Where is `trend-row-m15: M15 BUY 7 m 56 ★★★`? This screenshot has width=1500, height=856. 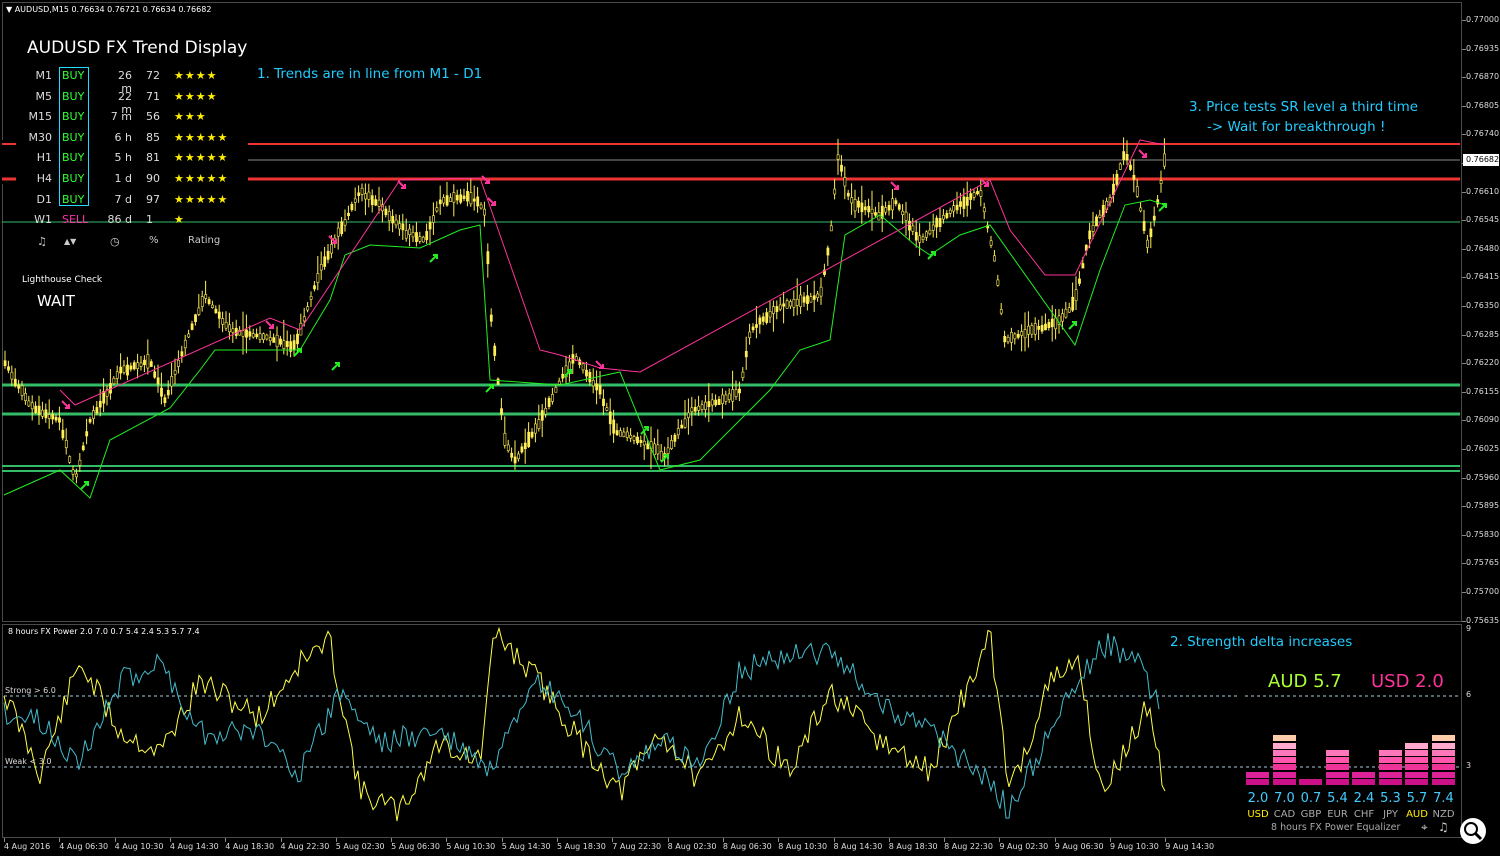 trend-row-m15: M15 BUY 7 m 56 ★★★ is located at coordinates (138, 120).